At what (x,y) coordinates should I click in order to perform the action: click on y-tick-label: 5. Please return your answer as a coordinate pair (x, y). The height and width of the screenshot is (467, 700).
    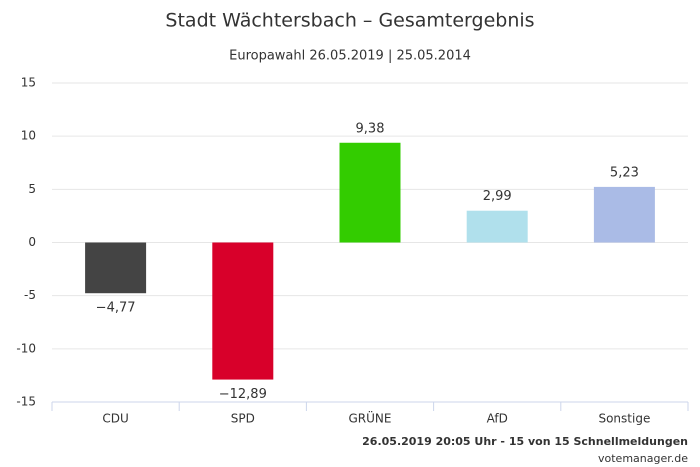
    Looking at the image, I should click on (32, 189).